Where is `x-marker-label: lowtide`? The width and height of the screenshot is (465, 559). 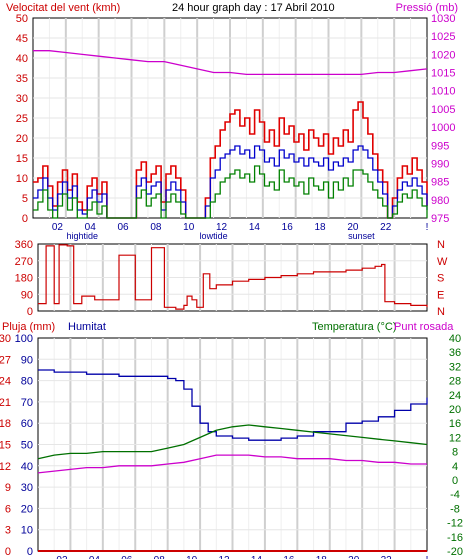 x-marker-label: lowtide is located at coordinates (214, 236).